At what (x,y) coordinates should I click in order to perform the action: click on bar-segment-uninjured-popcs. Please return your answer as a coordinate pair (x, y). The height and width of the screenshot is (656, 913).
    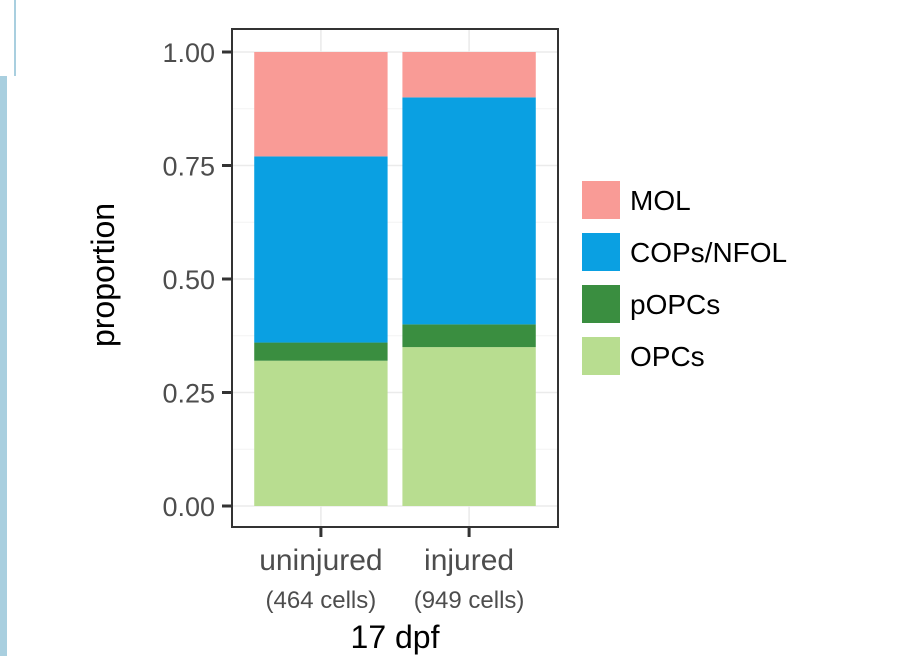
    Looking at the image, I should click on (321, 351).